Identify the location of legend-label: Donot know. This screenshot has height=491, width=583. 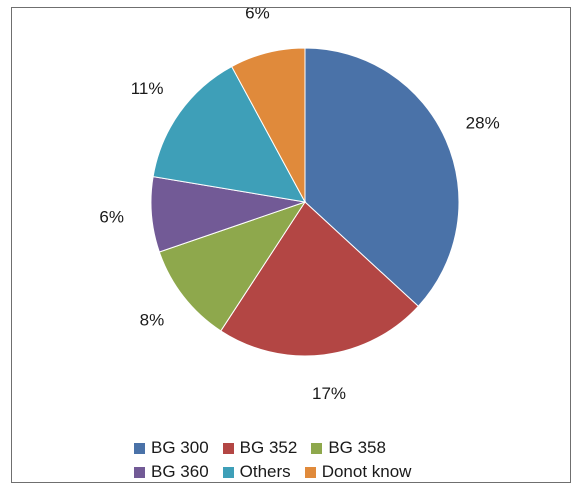
(366, 471).